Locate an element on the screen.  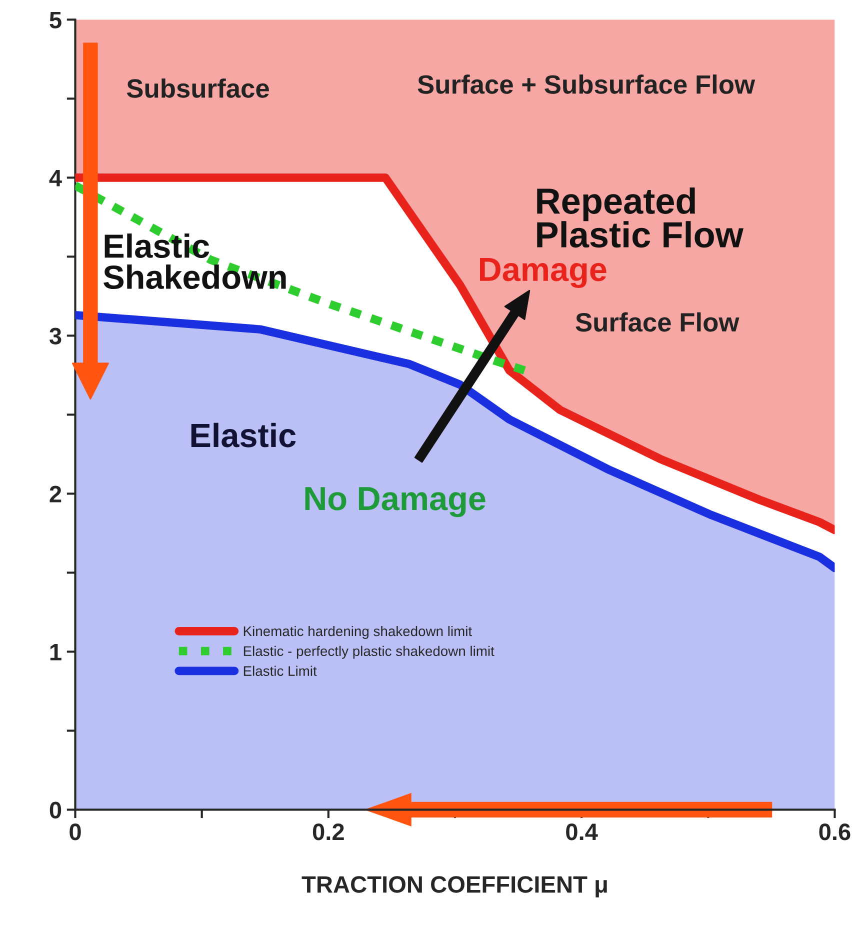
y-tick-label: 0 is located at coordinates (56, 810).